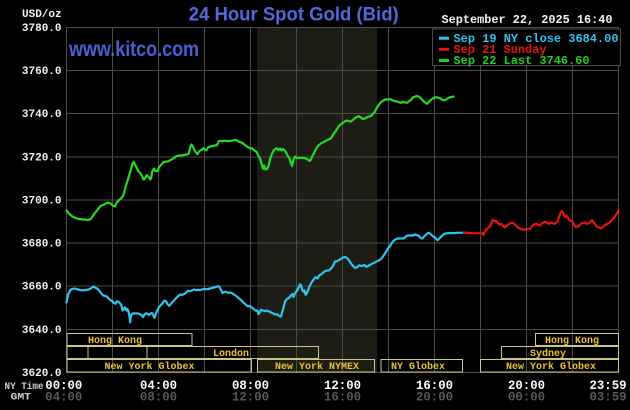 The width and height of the screenshot is (630, 410). I want to click on svg-text: 3780.0, so click(42, 29).